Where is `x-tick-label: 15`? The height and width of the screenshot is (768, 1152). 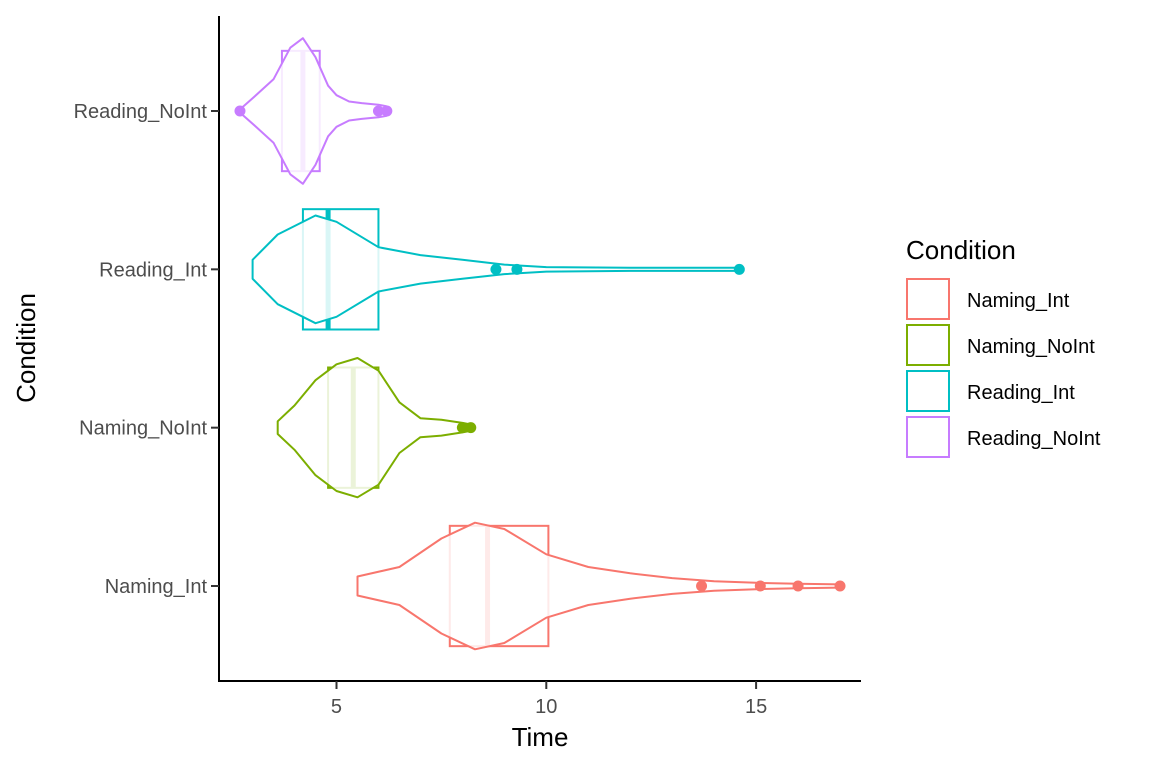
x-tick-label: 15 is located at coordinates (756, 707).